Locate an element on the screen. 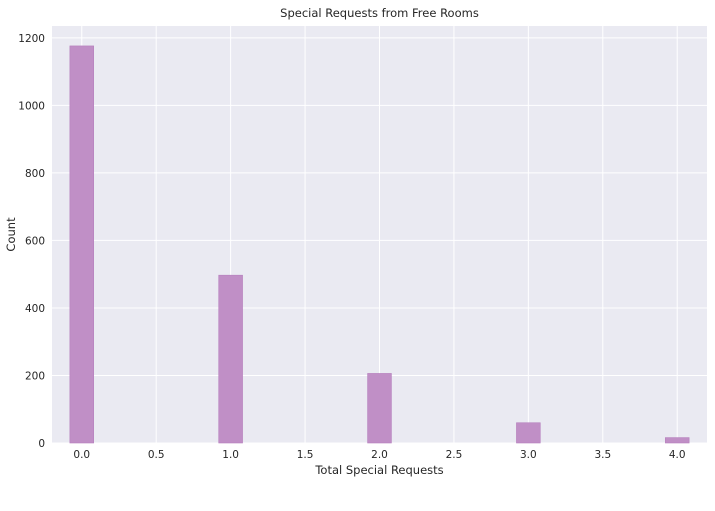 The width and height of the screenshot is (715, 511). x-tick-label: 3.5 is located at coordinates (602, 455).